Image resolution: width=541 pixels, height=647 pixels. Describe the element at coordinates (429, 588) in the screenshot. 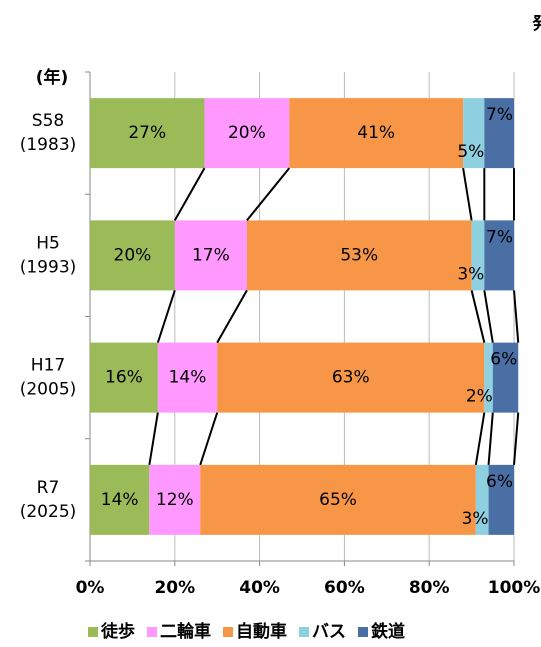

I see `x-tick-label: 80%` at that location.